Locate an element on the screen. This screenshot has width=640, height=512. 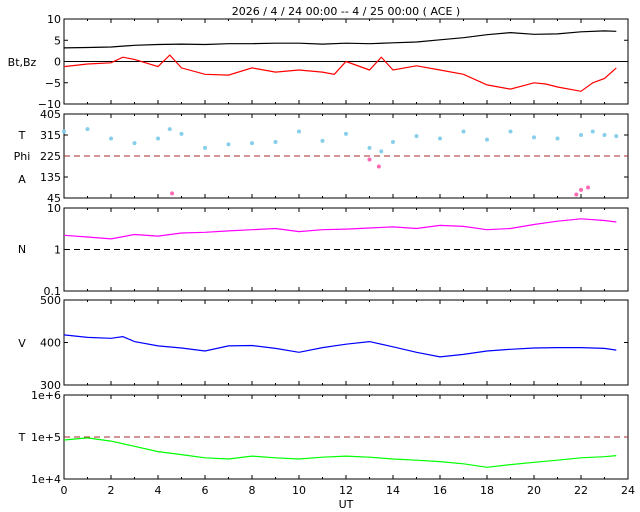
y-axis-label: Bt,Bz is located at coordinates (22, 62).